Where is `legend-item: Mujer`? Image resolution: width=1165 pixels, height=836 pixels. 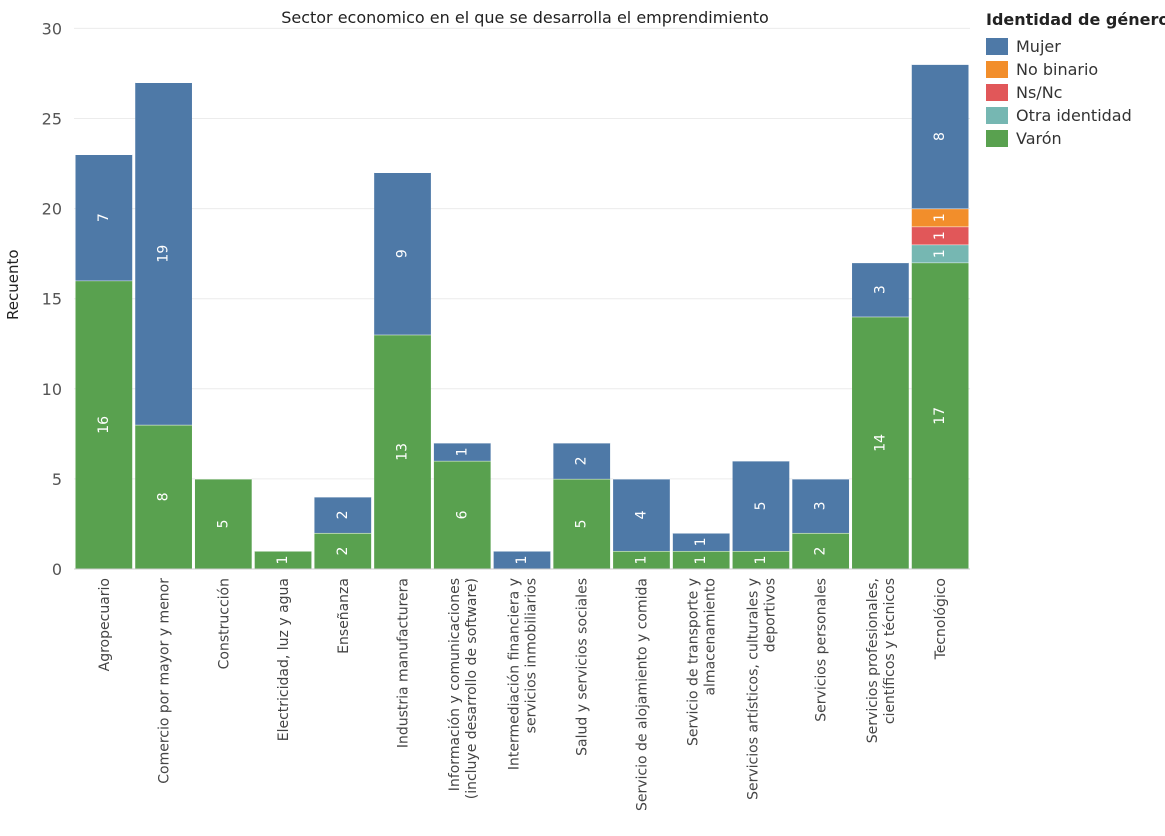 legend-item: Mujer is located at coordinates (1075, 46).